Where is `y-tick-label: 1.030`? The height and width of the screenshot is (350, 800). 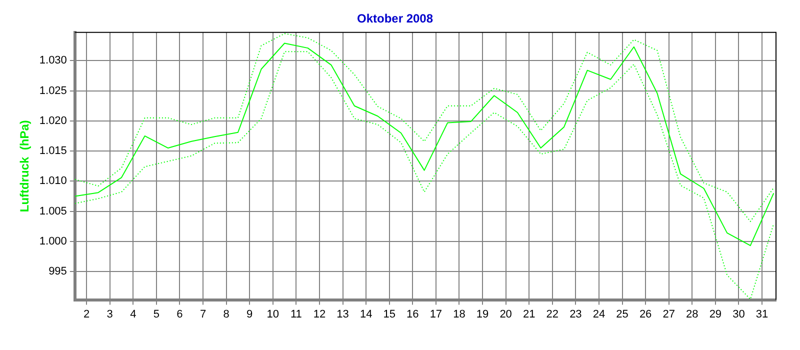 y-tick-label: 1.030 is located at coordinates (53, 60).